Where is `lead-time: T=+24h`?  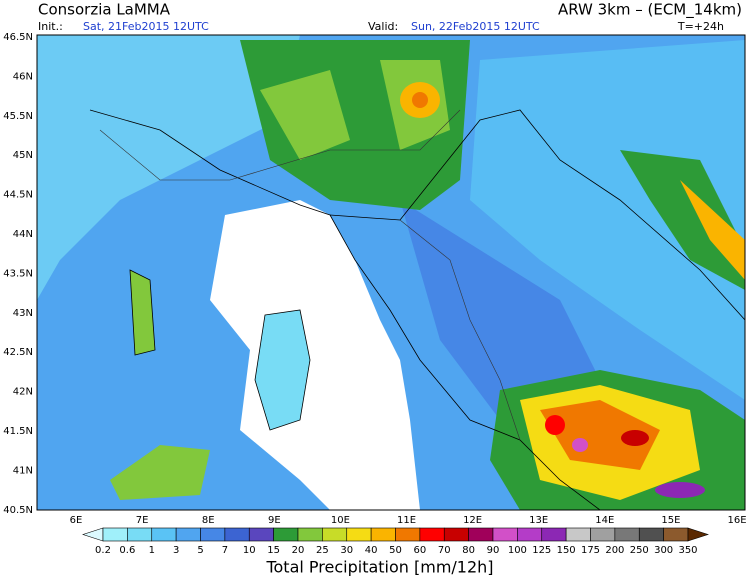
lead-time: T=+24h is located at coordinates (700, 26).